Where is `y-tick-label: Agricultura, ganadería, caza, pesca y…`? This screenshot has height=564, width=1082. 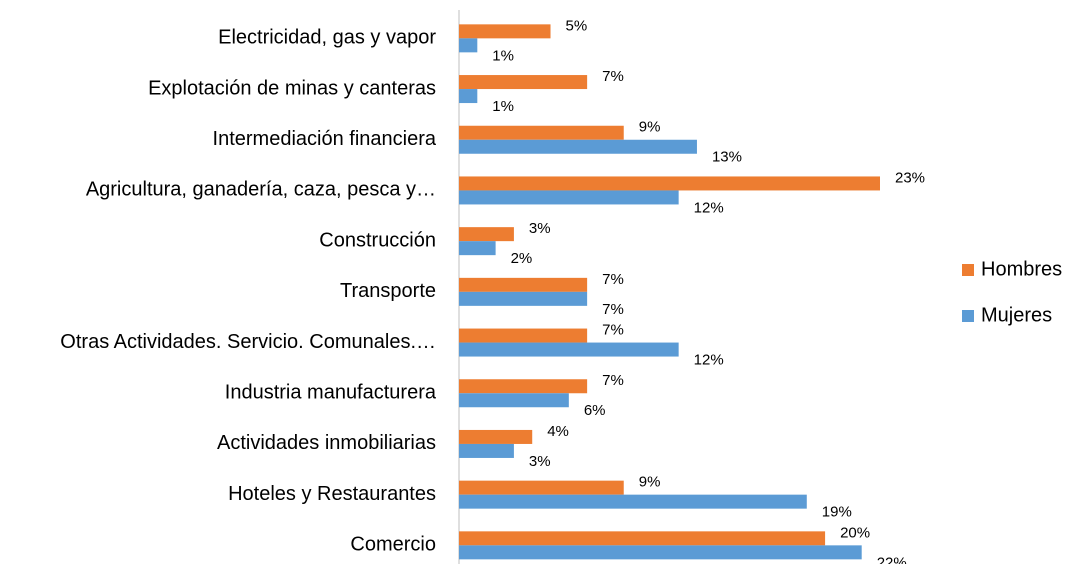
y-tick-label: Agricultura, ganadería, caza, pesca y… is located at coordinates (261, 190).